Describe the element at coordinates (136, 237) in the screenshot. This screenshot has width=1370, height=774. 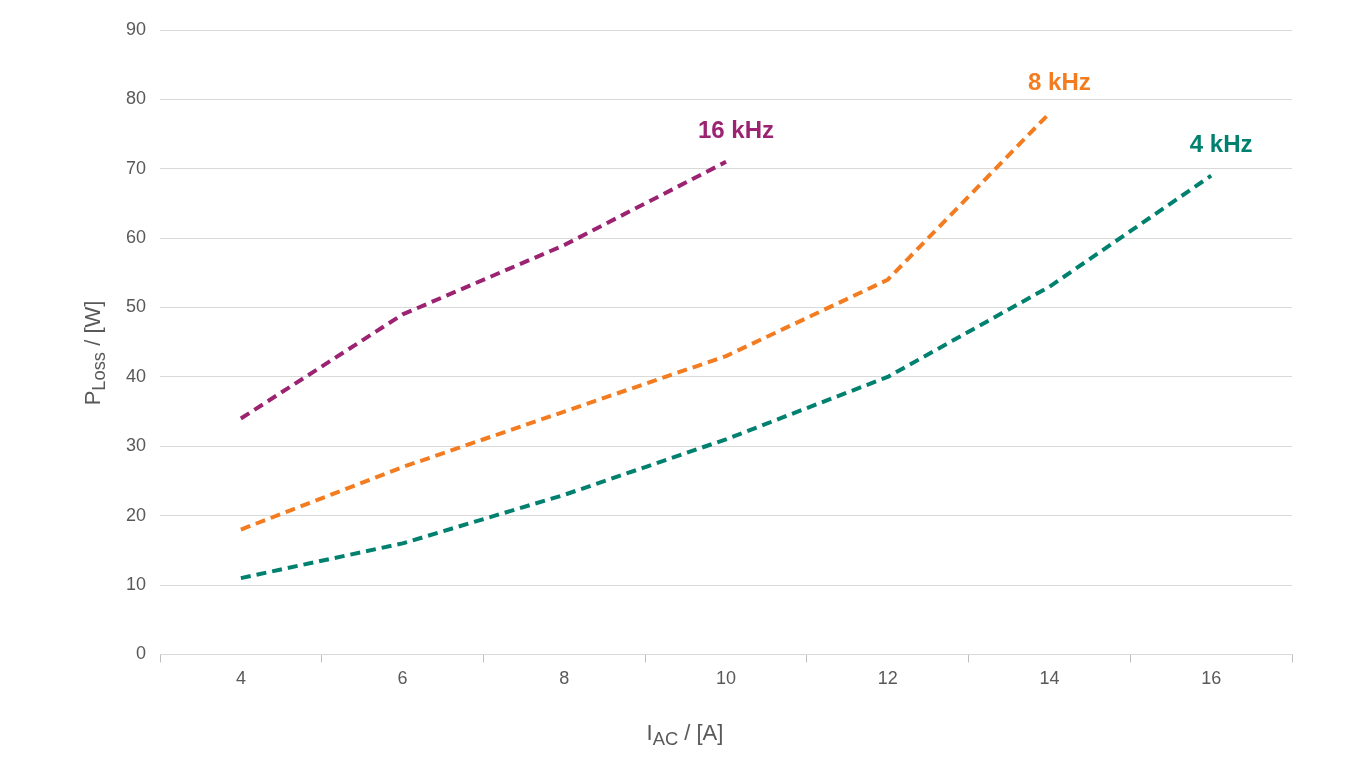
I see `y-tick-label: 60` at that location.